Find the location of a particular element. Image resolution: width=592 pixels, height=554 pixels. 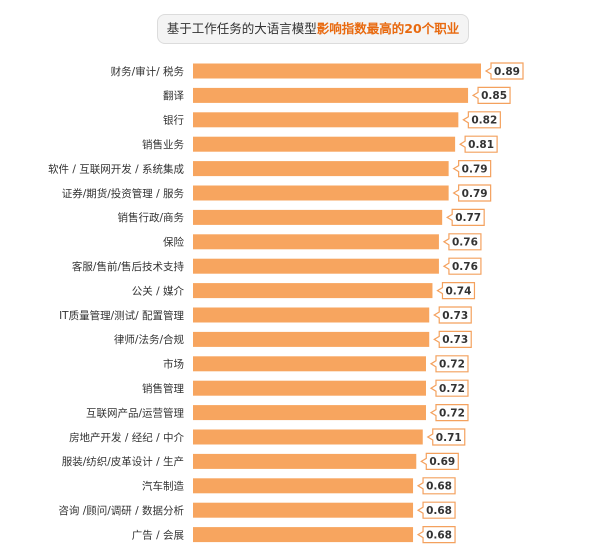

bar-row: 财务/审计/ 税务 0.89 is located at coordinates (317, 71).